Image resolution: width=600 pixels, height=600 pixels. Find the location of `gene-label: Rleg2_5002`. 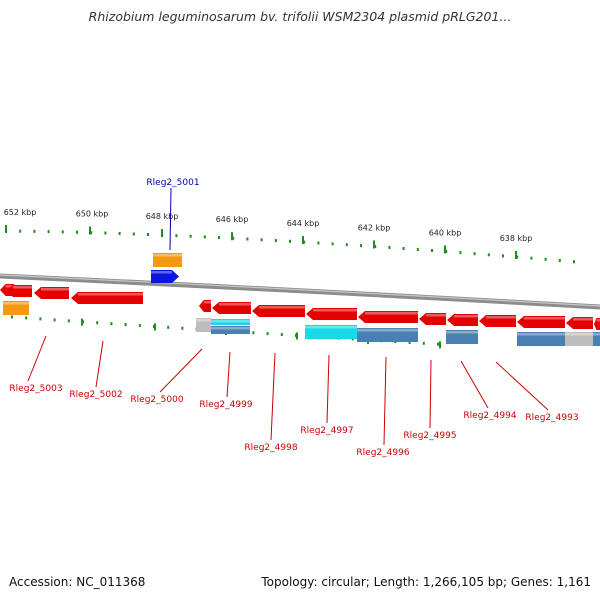

gene-label: Rleg2_5002 is located at coordinates (96, 370).